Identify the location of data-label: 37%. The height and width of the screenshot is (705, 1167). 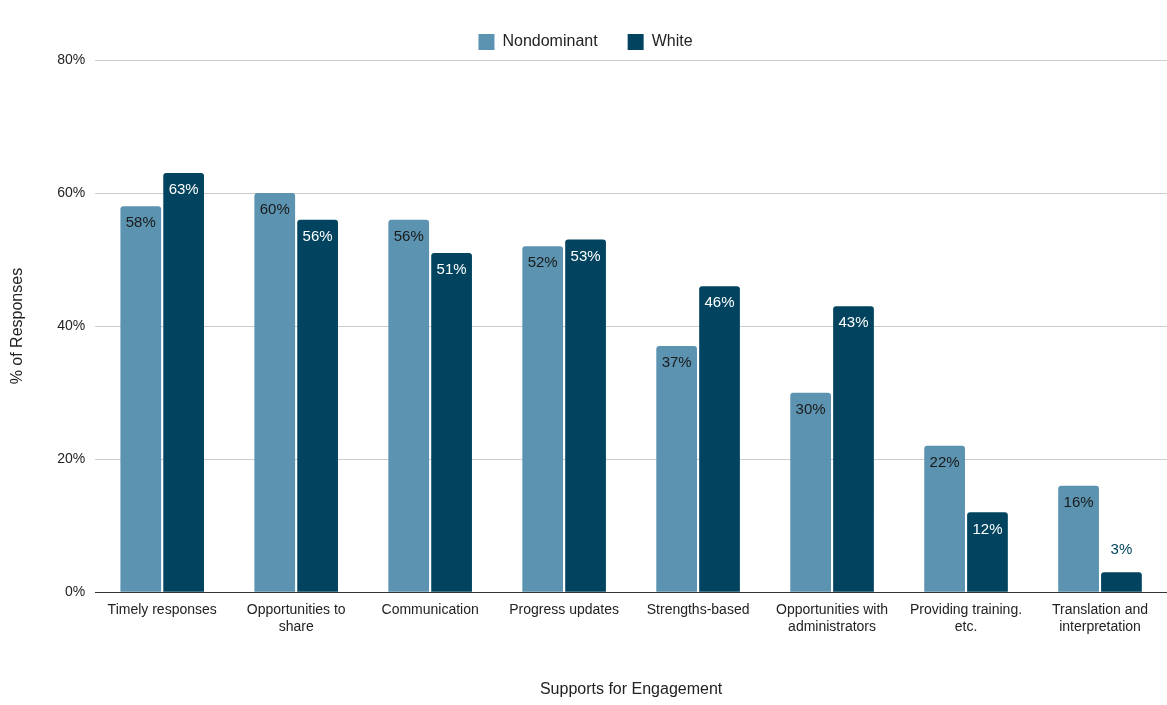
(676, 362).